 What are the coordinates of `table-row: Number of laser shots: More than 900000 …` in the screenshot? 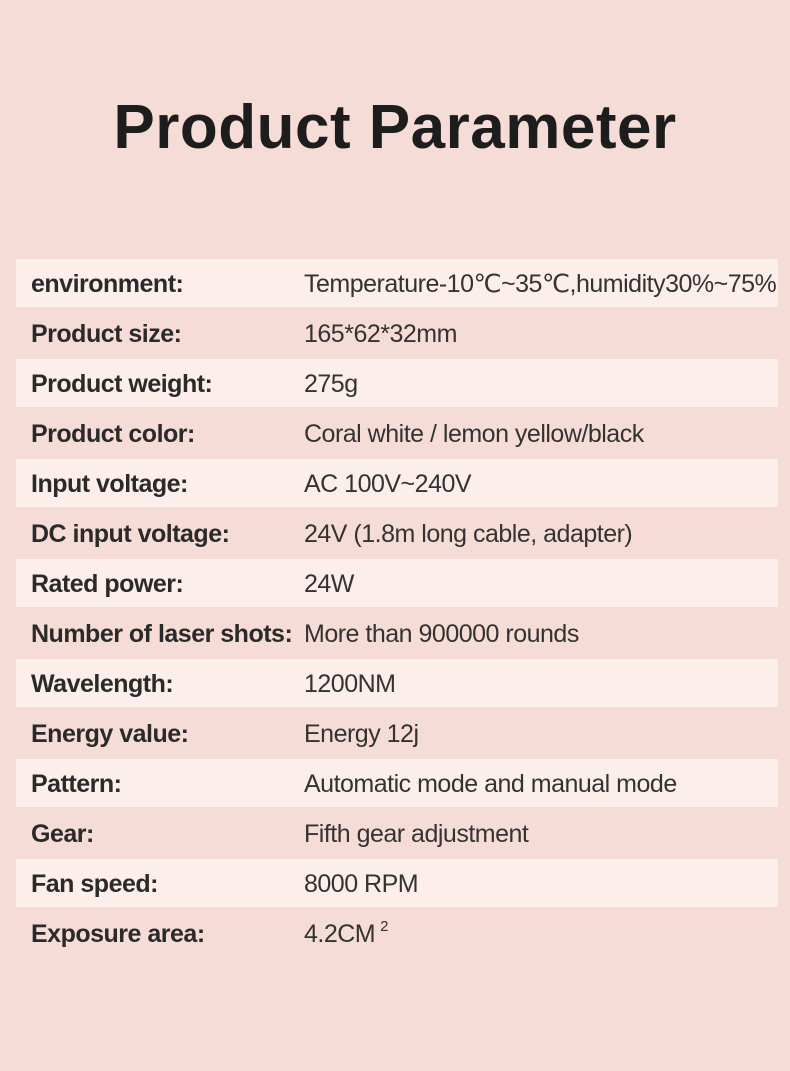 It's located at (397, 633).